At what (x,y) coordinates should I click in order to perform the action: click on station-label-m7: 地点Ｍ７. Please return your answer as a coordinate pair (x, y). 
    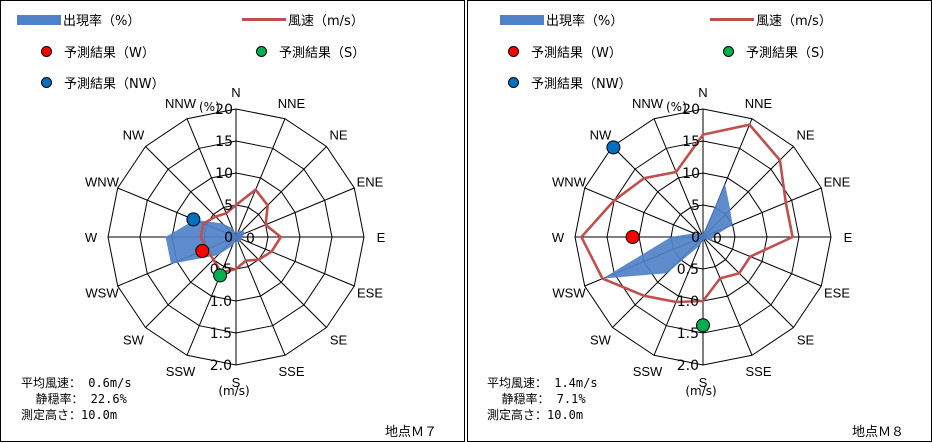
    Looking at the image, I should click on (411, 432).